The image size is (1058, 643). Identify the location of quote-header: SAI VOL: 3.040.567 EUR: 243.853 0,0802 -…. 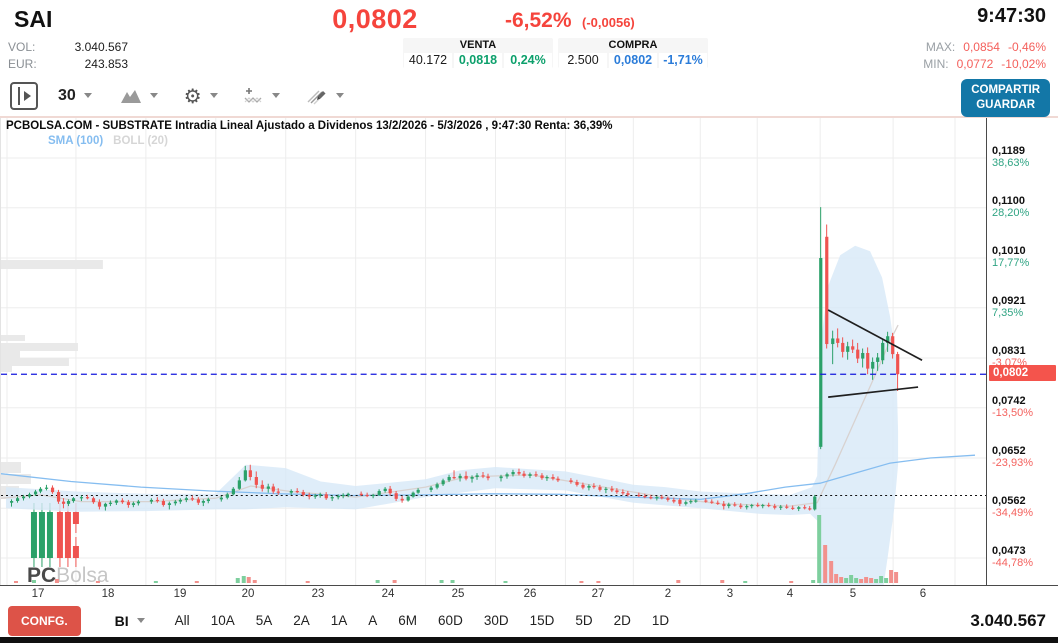
(529, 37).